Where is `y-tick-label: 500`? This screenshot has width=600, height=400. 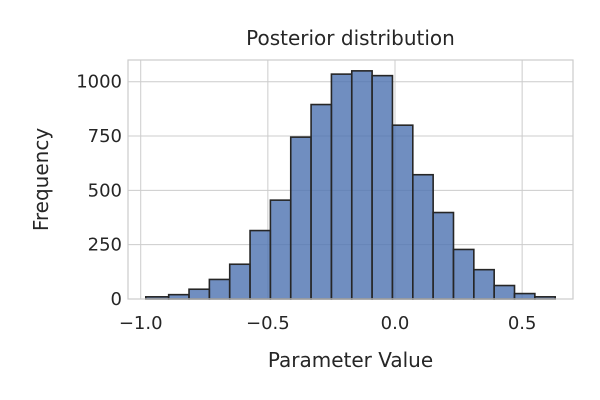
y-tick-label: 500 is located at coordinates (105, 190).